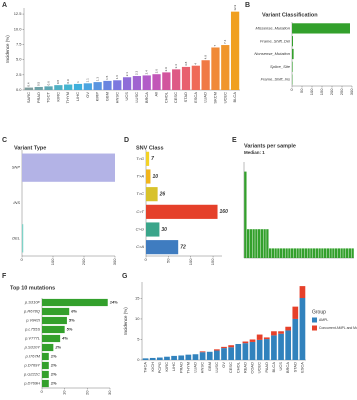  I want to click on panel-title: Top 10 mutations, so click(32, 288).